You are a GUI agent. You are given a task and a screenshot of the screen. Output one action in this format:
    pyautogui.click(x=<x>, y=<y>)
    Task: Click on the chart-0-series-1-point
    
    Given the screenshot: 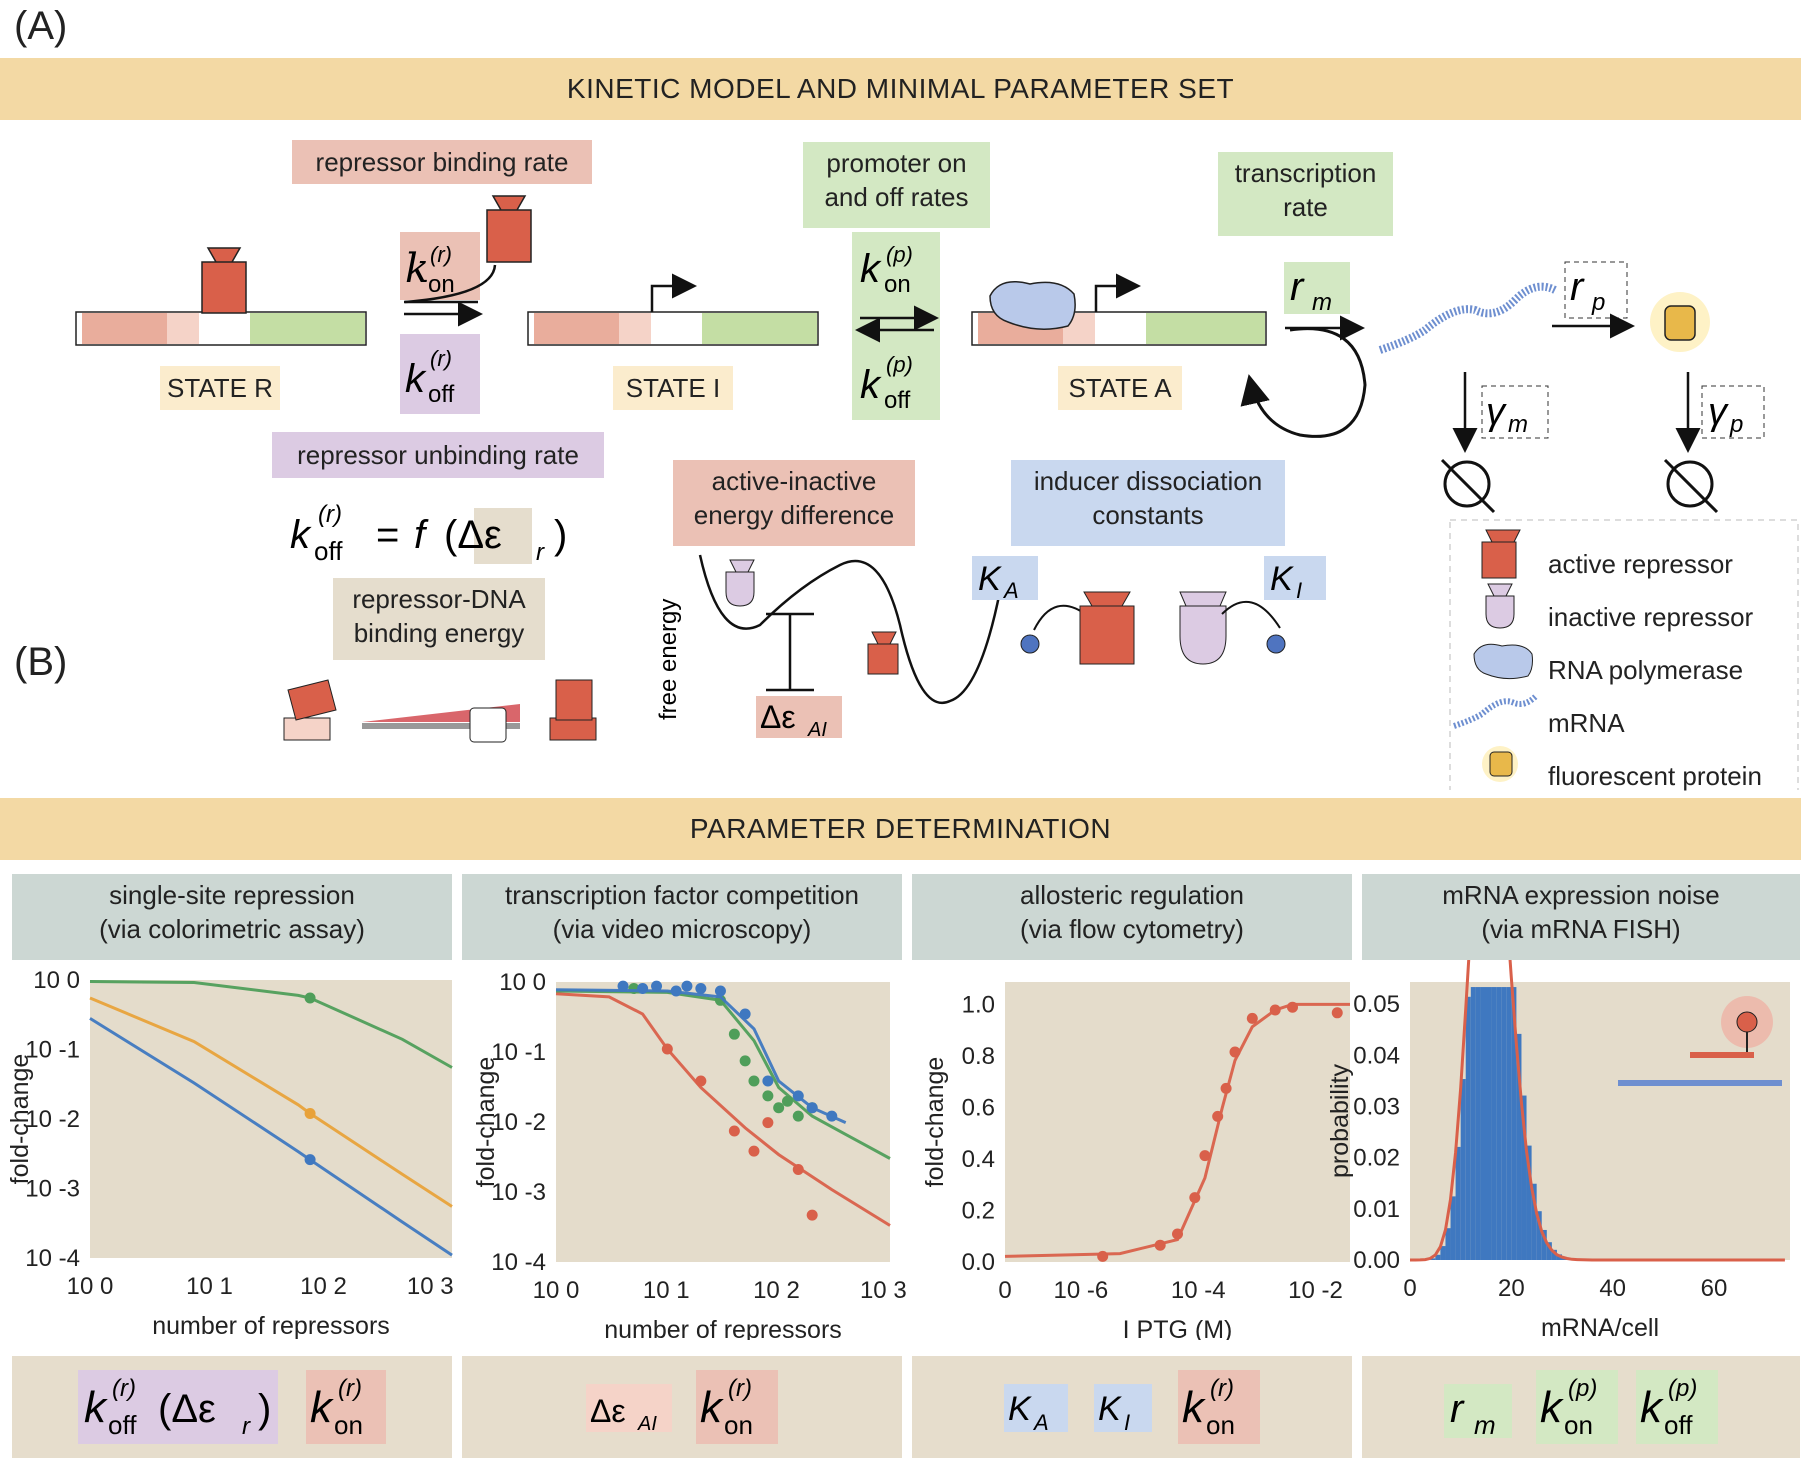 What is the action you would take?
    pyautogui.click(x=310, y=1113)
    